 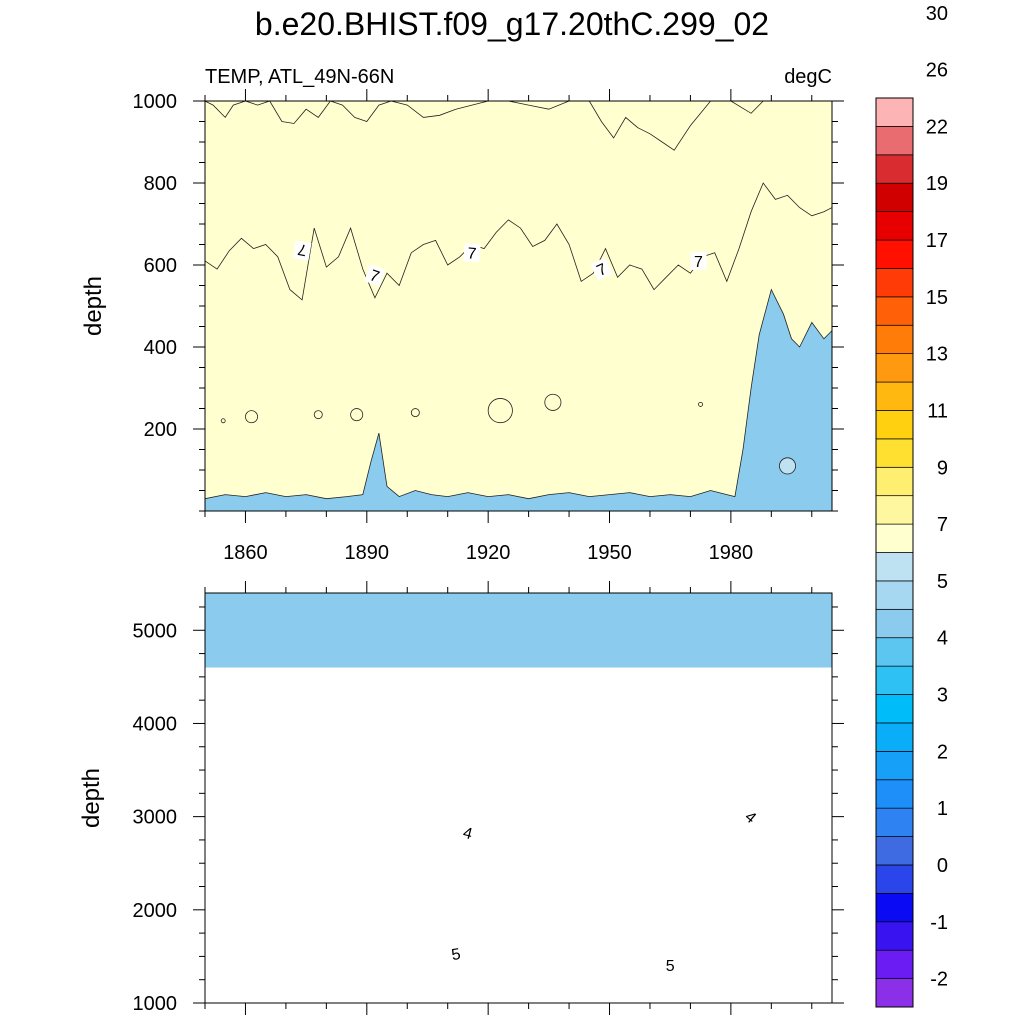 What do you see at coordinates (155, 631) in the screenshot?
I see `y-tick-label: 5000` at bounding box center [155, 631].